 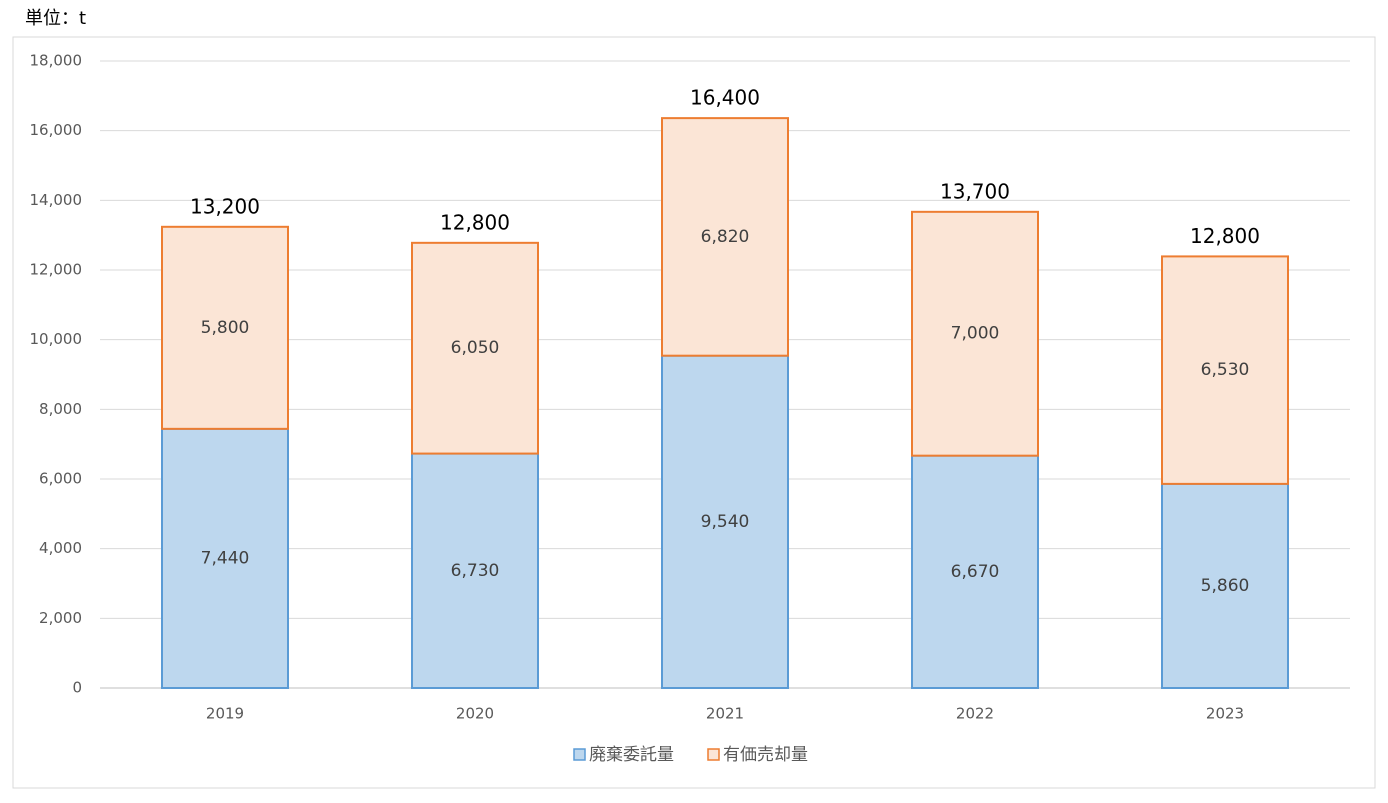 I want to click on y-tick-label: 14,000, so click(x=56, y=200).